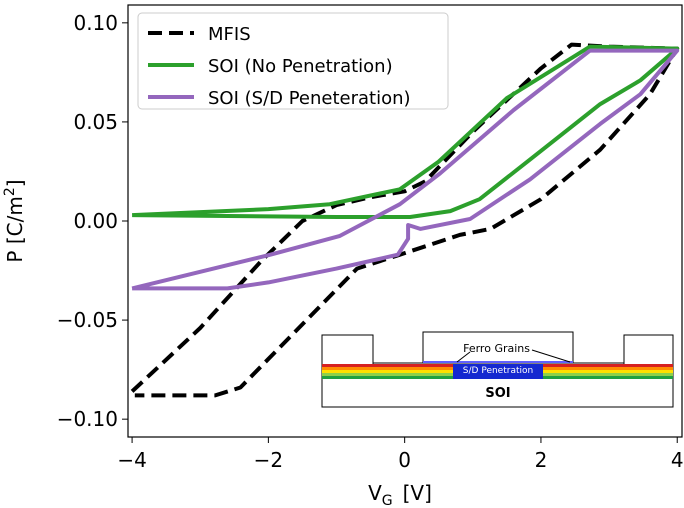 The height and width of the screenshot is (508, 684). I want to click on y-tick-label: 0.00, so click(95, 221).